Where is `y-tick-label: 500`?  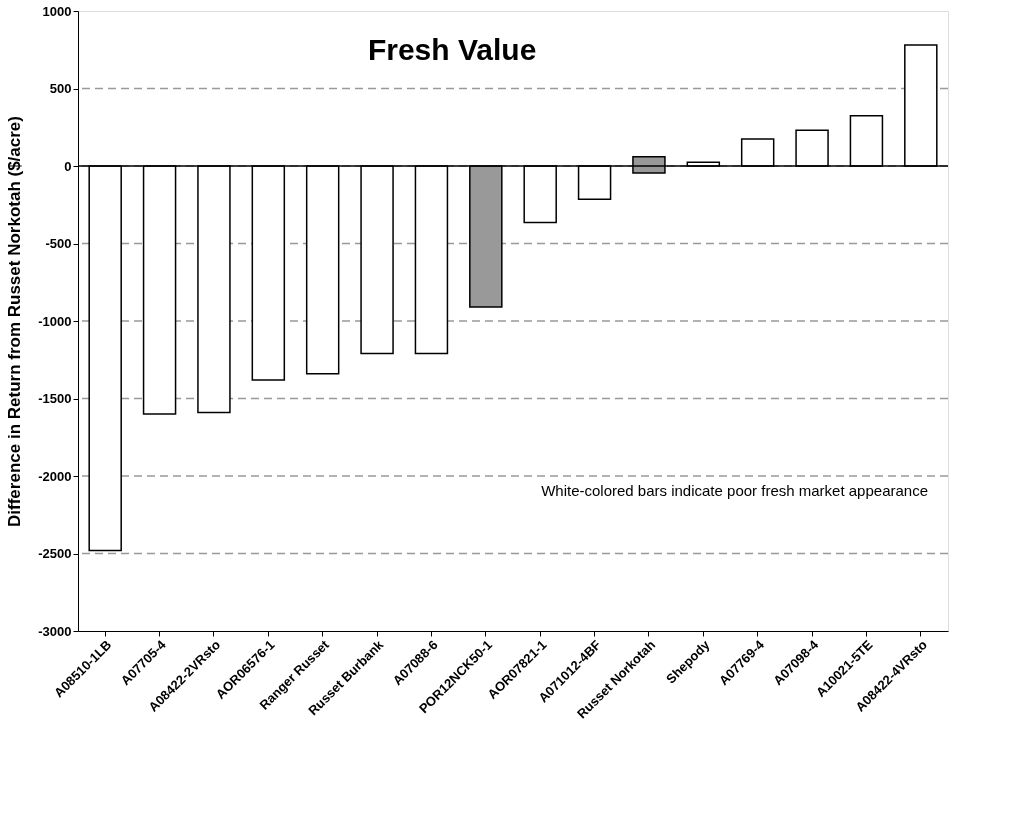 y-tick-label: 500 is located at coordinates (60, 88).